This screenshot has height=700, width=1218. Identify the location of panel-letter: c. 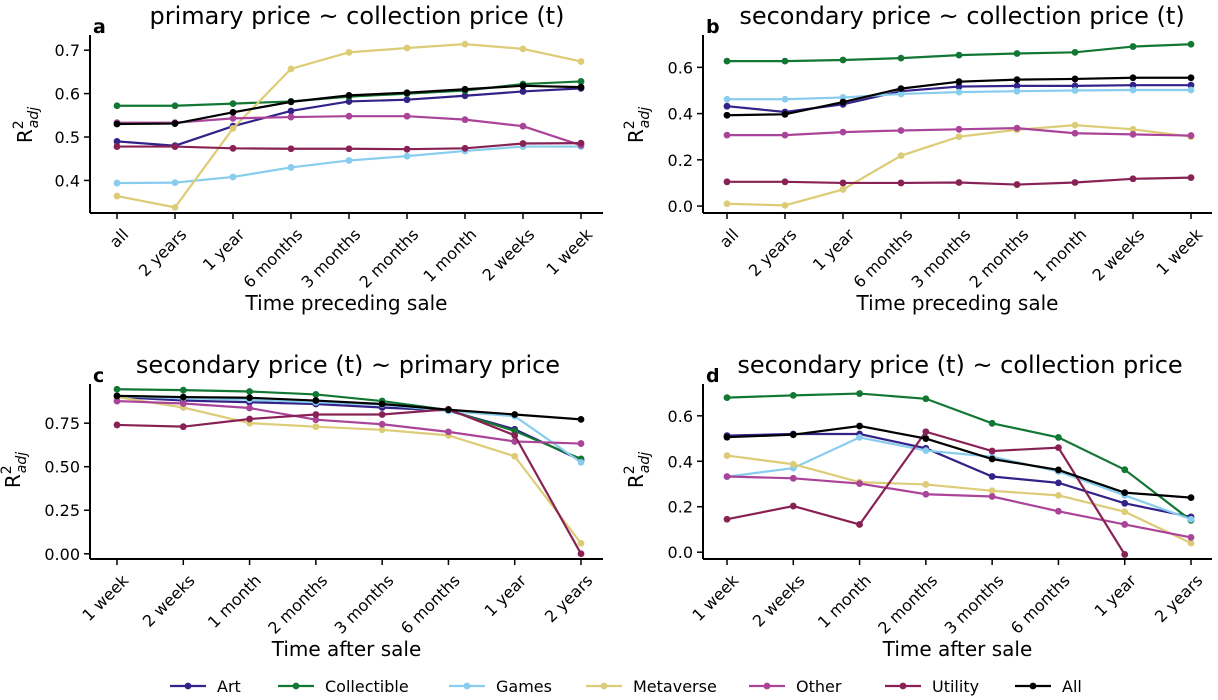
(98, 376).